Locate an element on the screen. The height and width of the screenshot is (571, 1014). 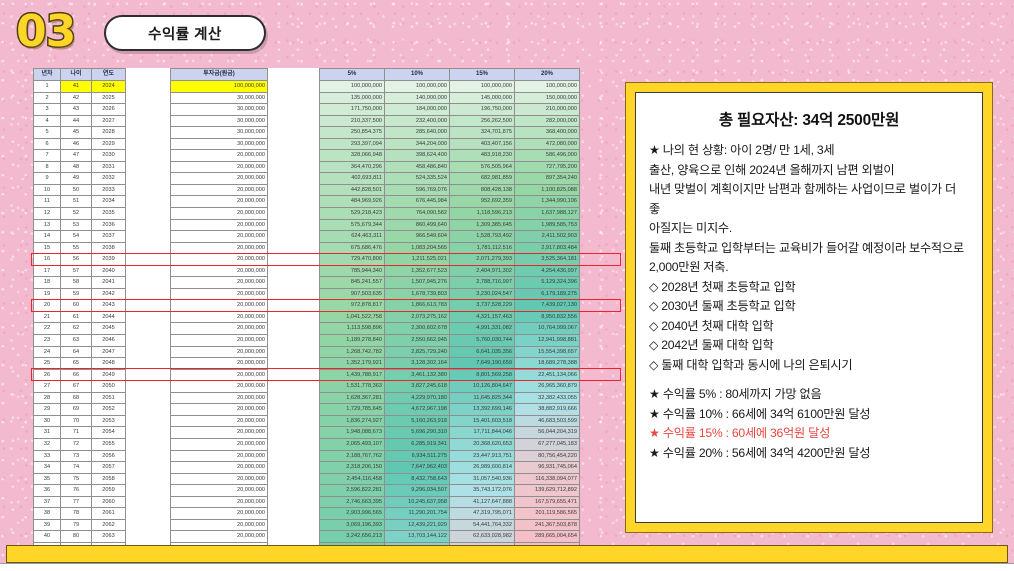
cell-age: 47 is located at coordinates (76, 155).